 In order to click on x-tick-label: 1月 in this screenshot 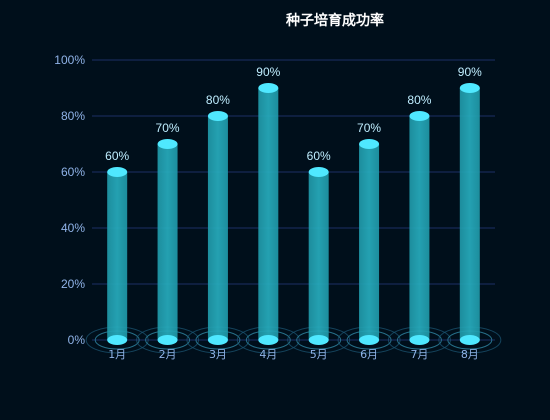, I will do `click(117, 354)`.